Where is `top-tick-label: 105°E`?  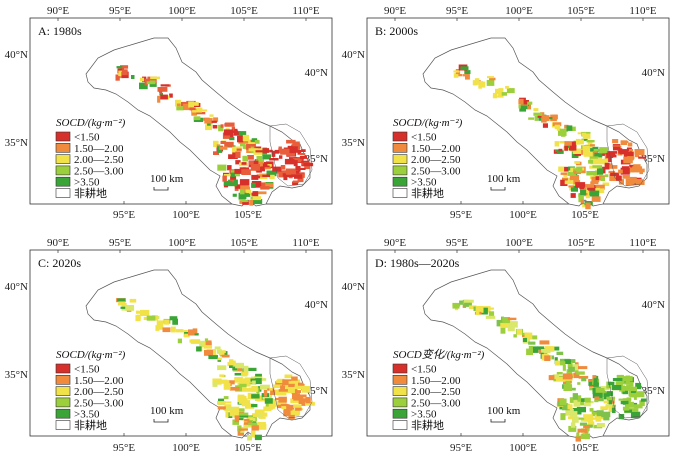
top-tick-label: 105°E is located at coordinates (581, 11).